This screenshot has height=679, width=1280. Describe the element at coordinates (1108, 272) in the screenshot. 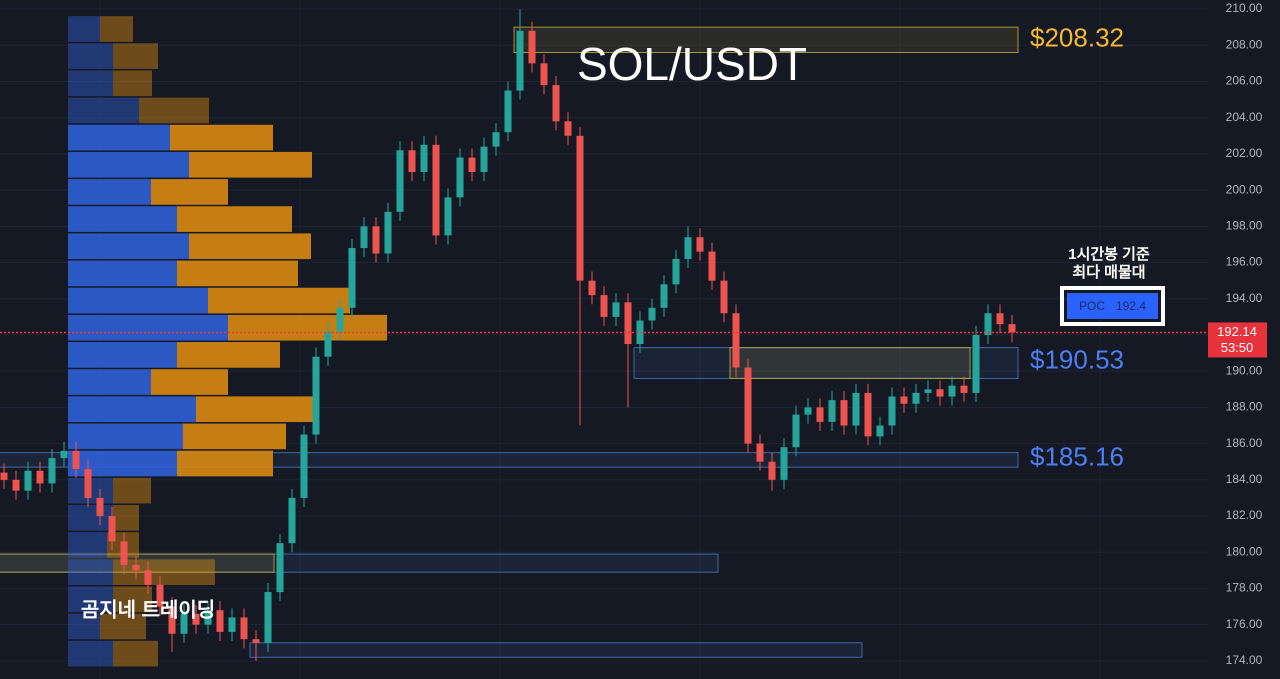

I see `note-line: 최다 매물대` at that location.